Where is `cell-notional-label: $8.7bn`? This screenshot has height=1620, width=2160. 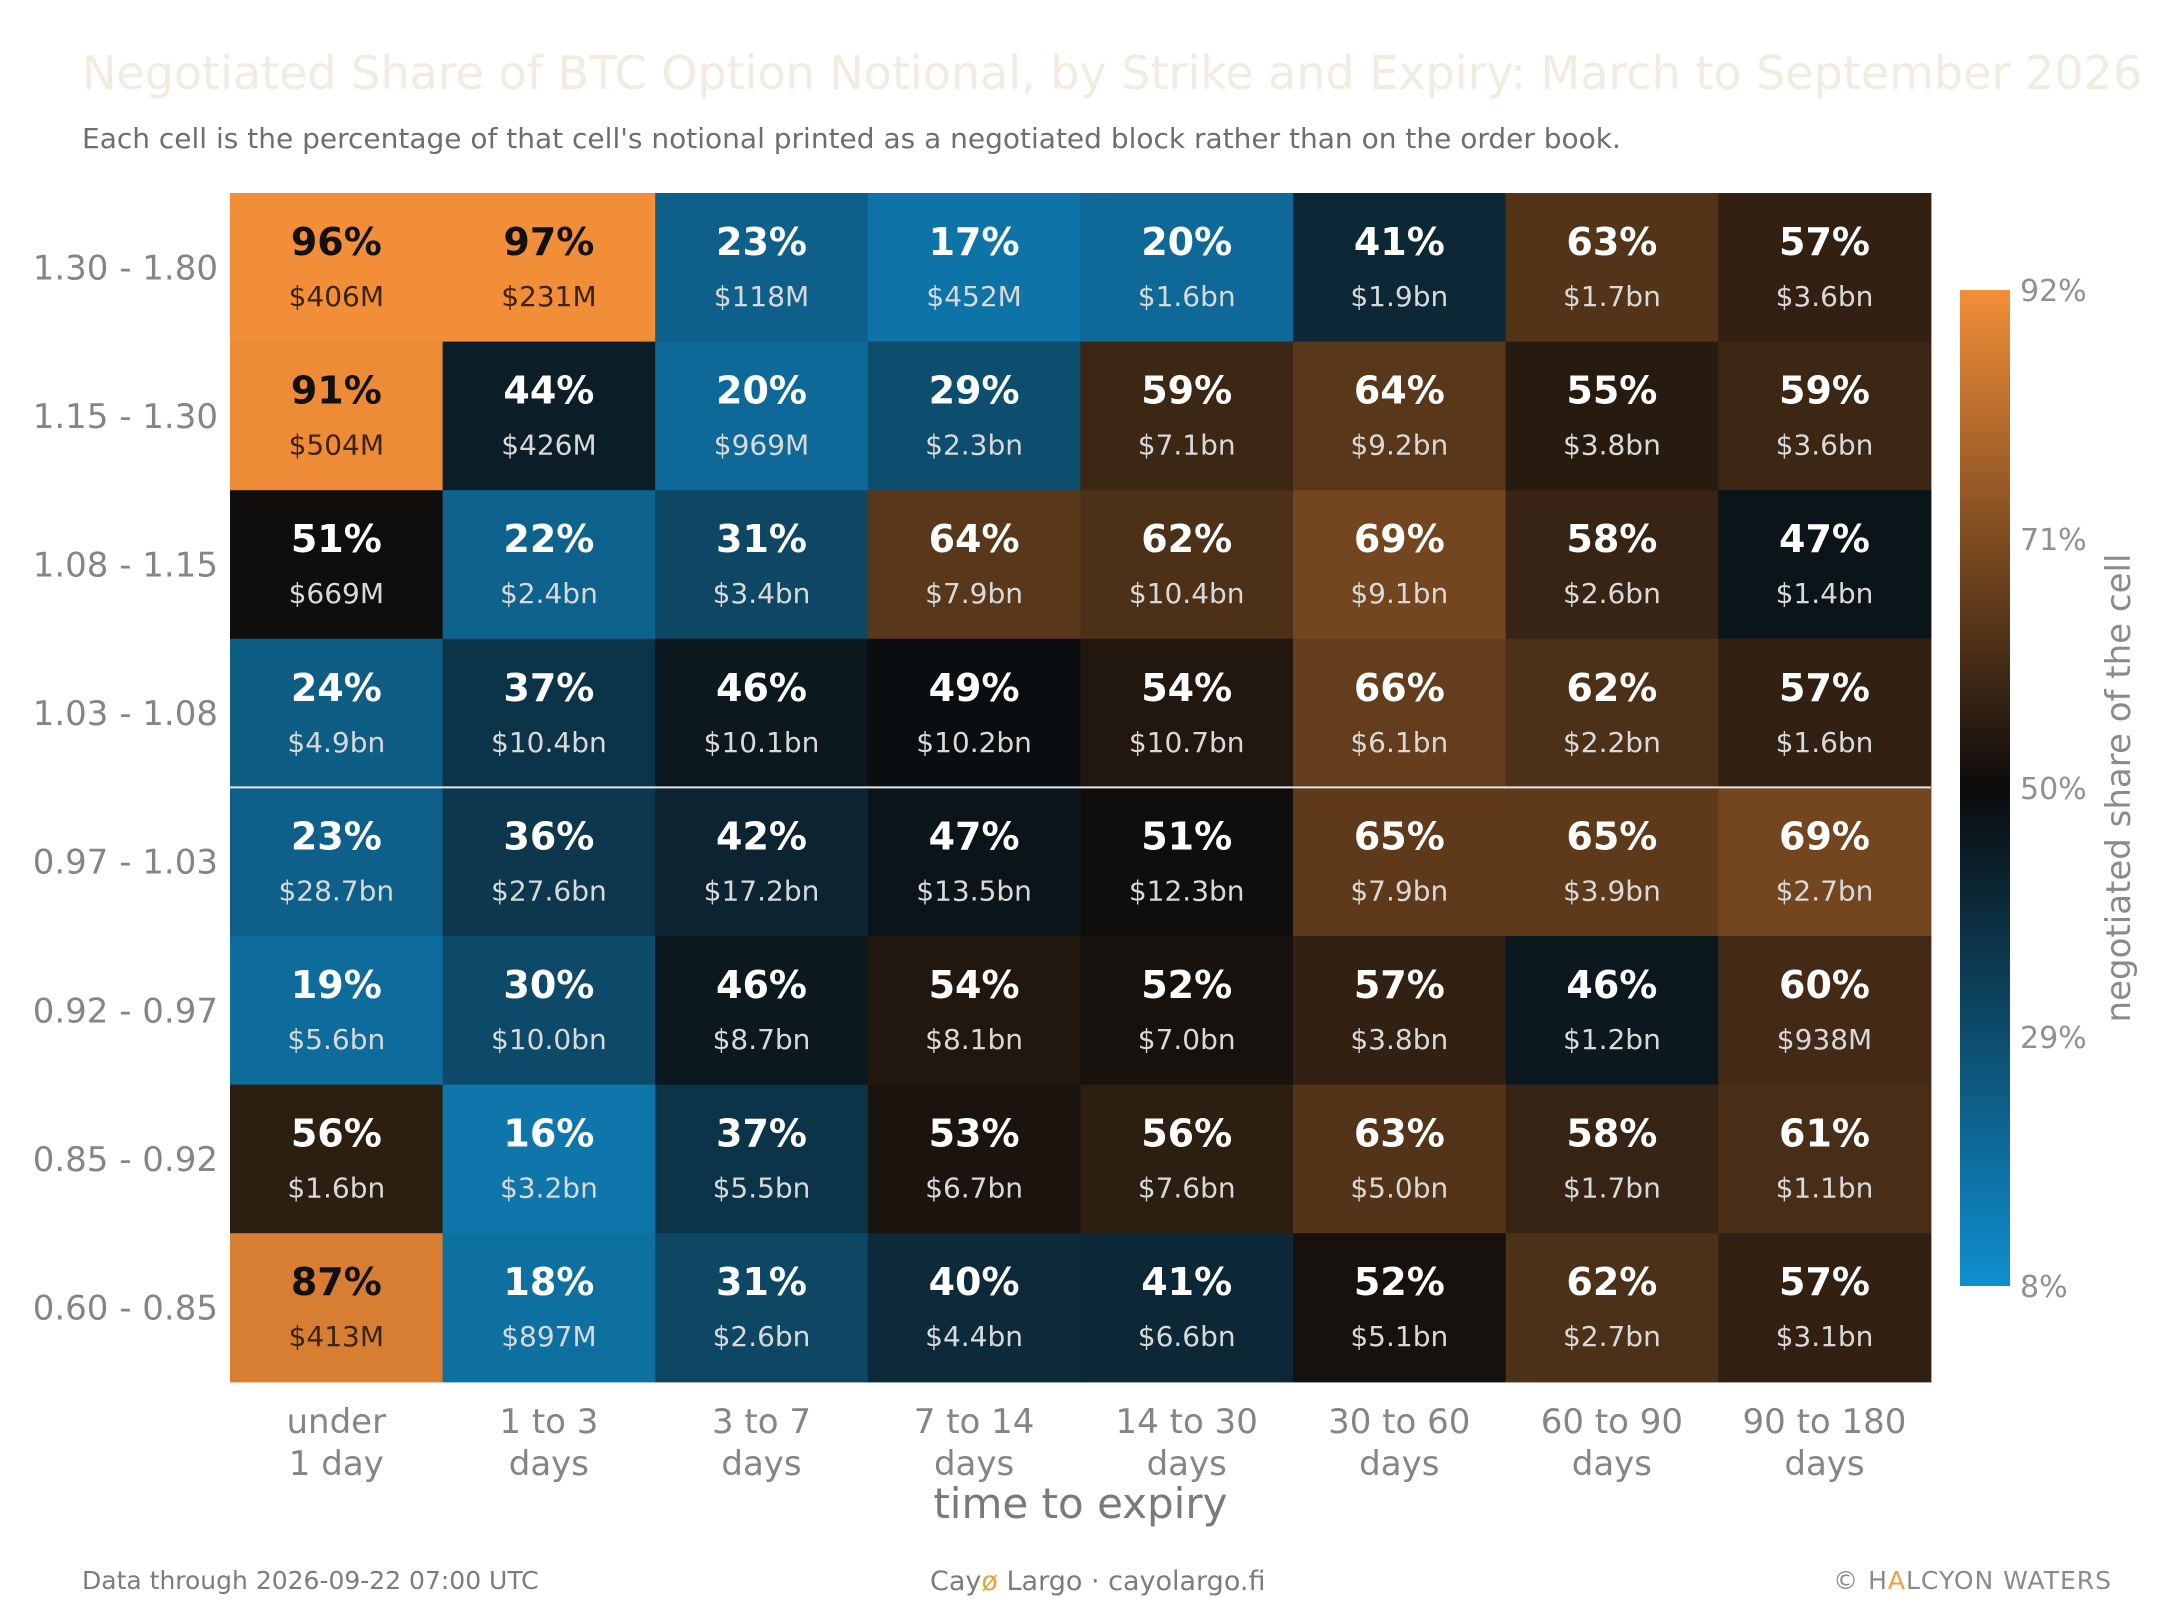 cell-notional-label: $8.7bn is located at coordinates (762, 1039).